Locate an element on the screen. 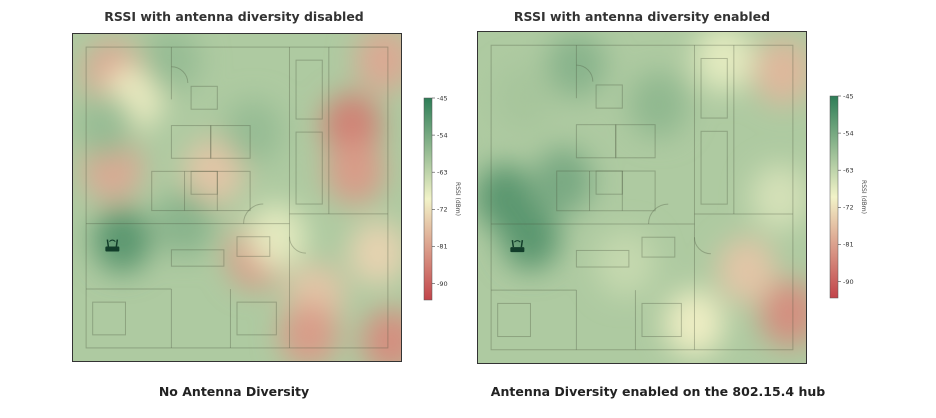  chart-title: RSSI with antenna diversity enabled is located at coordinates (642, 16).